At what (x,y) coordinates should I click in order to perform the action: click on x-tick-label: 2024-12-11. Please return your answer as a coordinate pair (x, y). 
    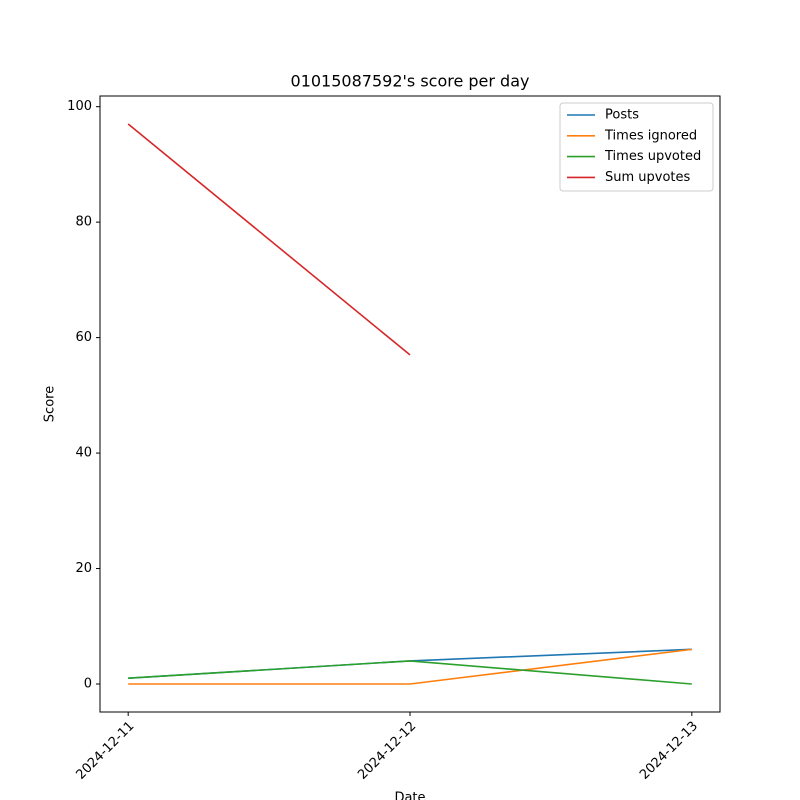
    Looking at the image, I should click on (105, 751).